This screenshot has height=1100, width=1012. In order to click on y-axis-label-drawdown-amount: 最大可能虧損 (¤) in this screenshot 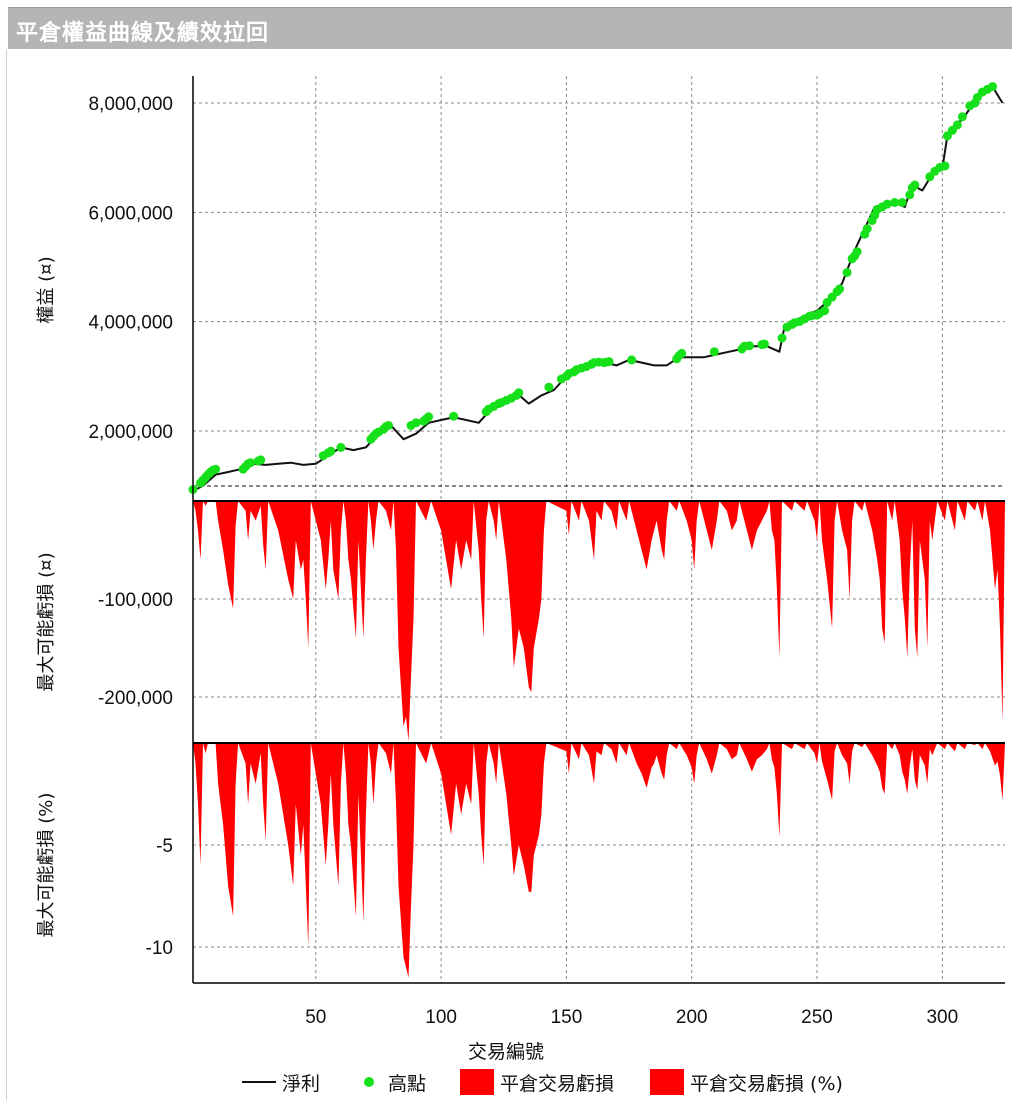, I will do `click(46, 621)`.